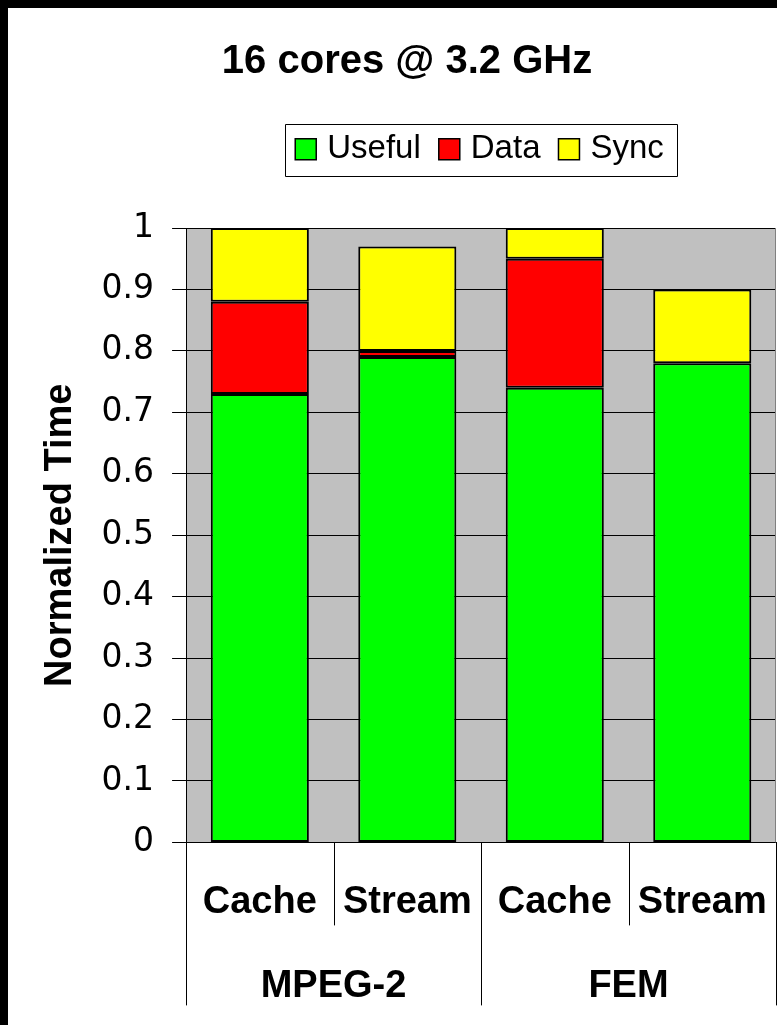 Image resolution: width=777 pixels, height=1025 pixels. I want to click on text: MPEG-2, so click(333, 984).